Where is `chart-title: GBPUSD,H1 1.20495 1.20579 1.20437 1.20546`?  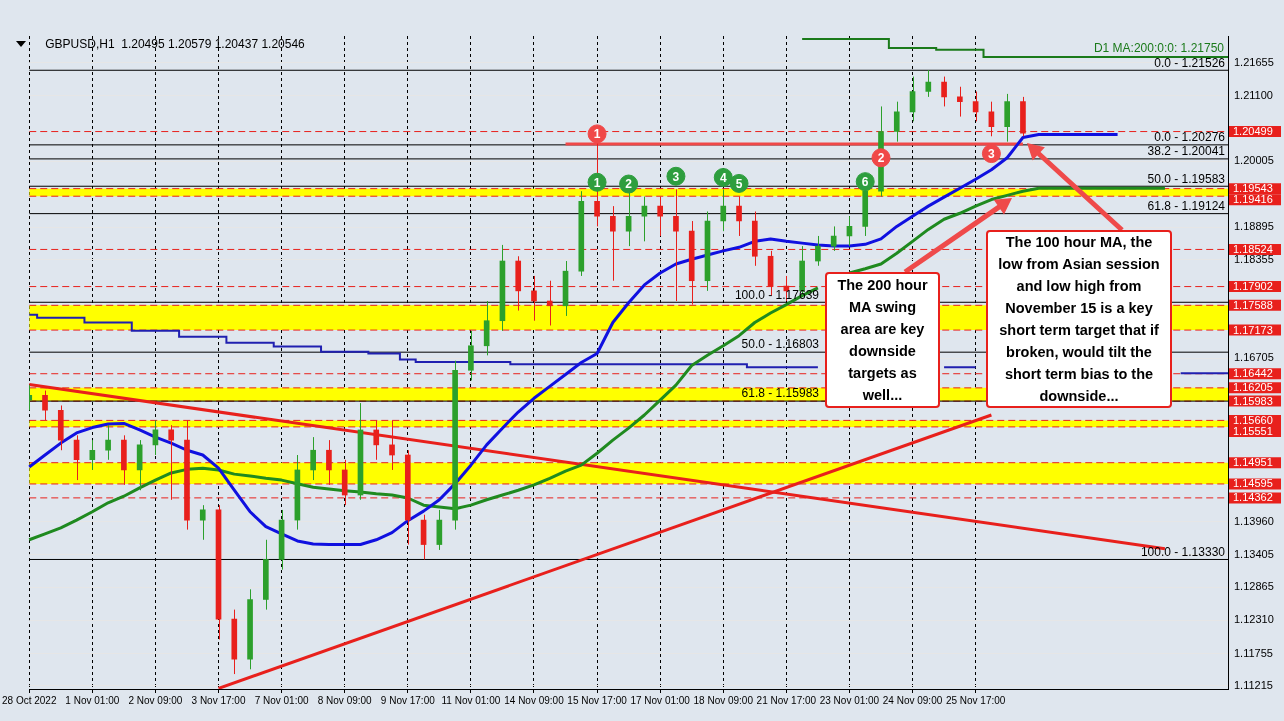 chart-title: GBPUSD,H1 1.20495 1.20579 1.20437 1.20546 is located at coordinates (175, 44).